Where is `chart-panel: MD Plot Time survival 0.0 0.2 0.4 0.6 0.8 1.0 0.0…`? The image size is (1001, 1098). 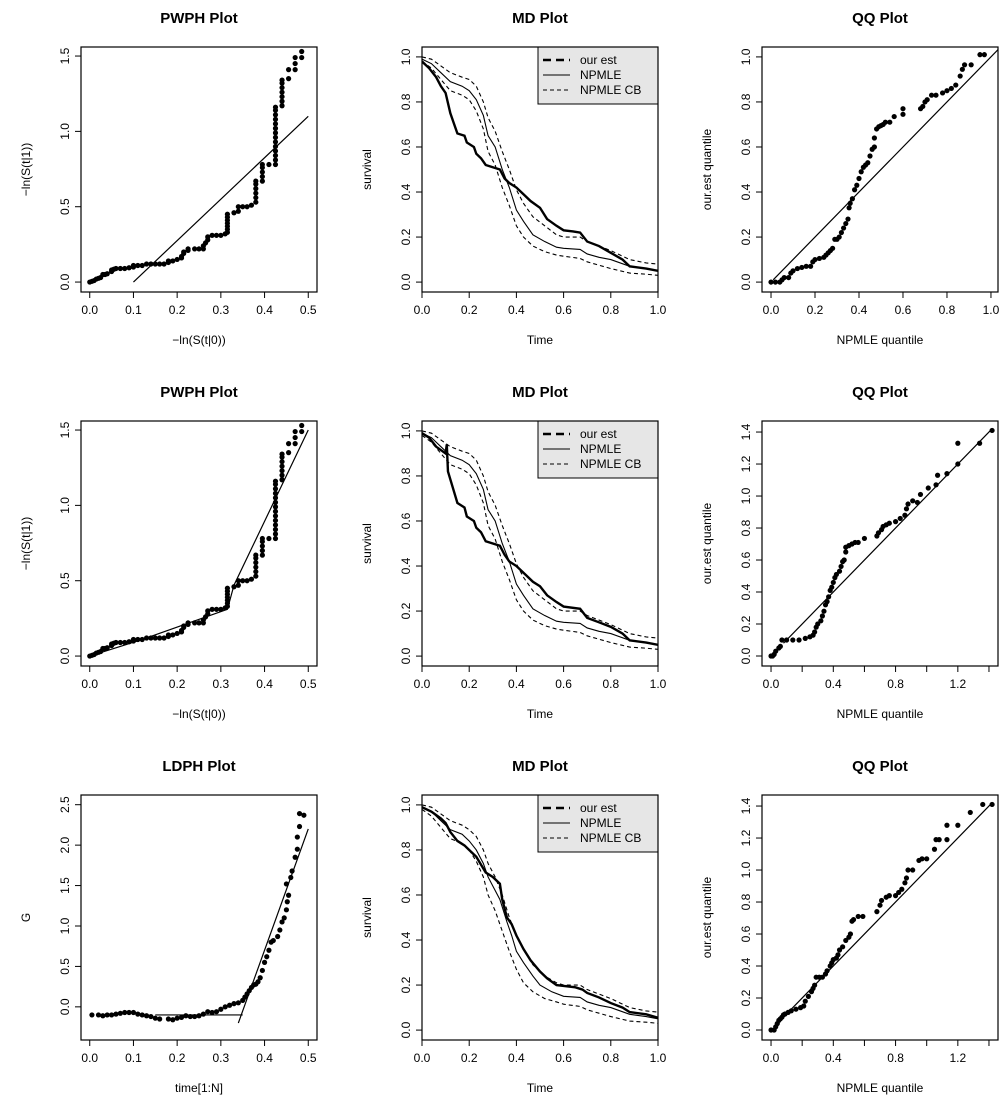 chart-panel: MD Plot Time survival 0.0 0.2 0.4 0.6 0.8 1.0 0.0… is located at coordinates (513, 178).